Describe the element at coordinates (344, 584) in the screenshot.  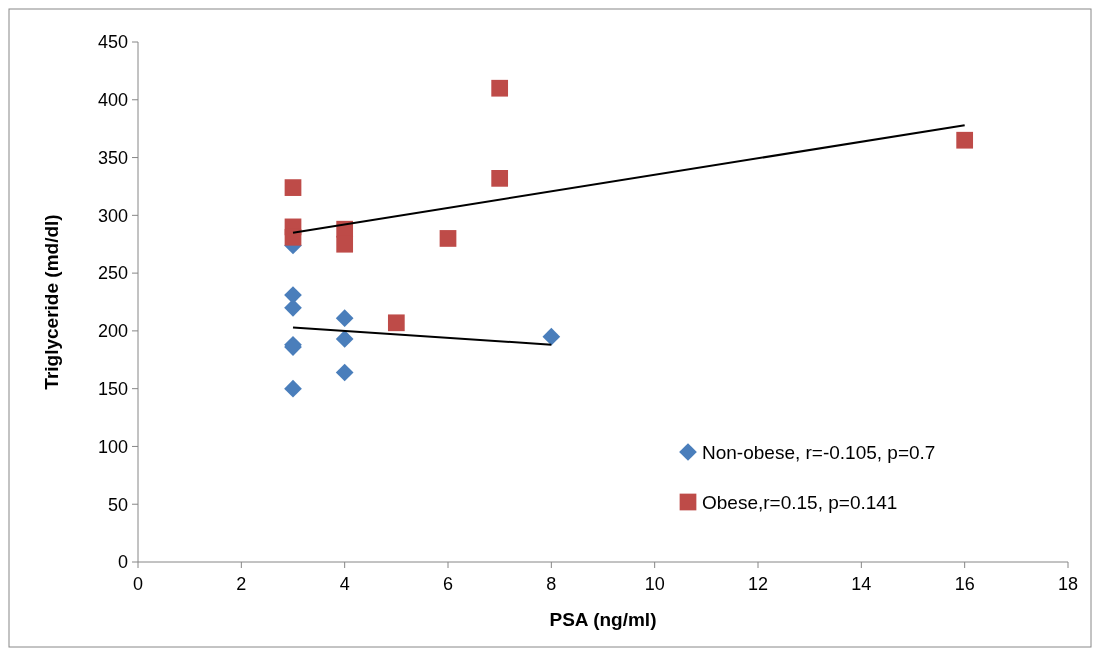
I see `x-tick-label: 4` at that location.